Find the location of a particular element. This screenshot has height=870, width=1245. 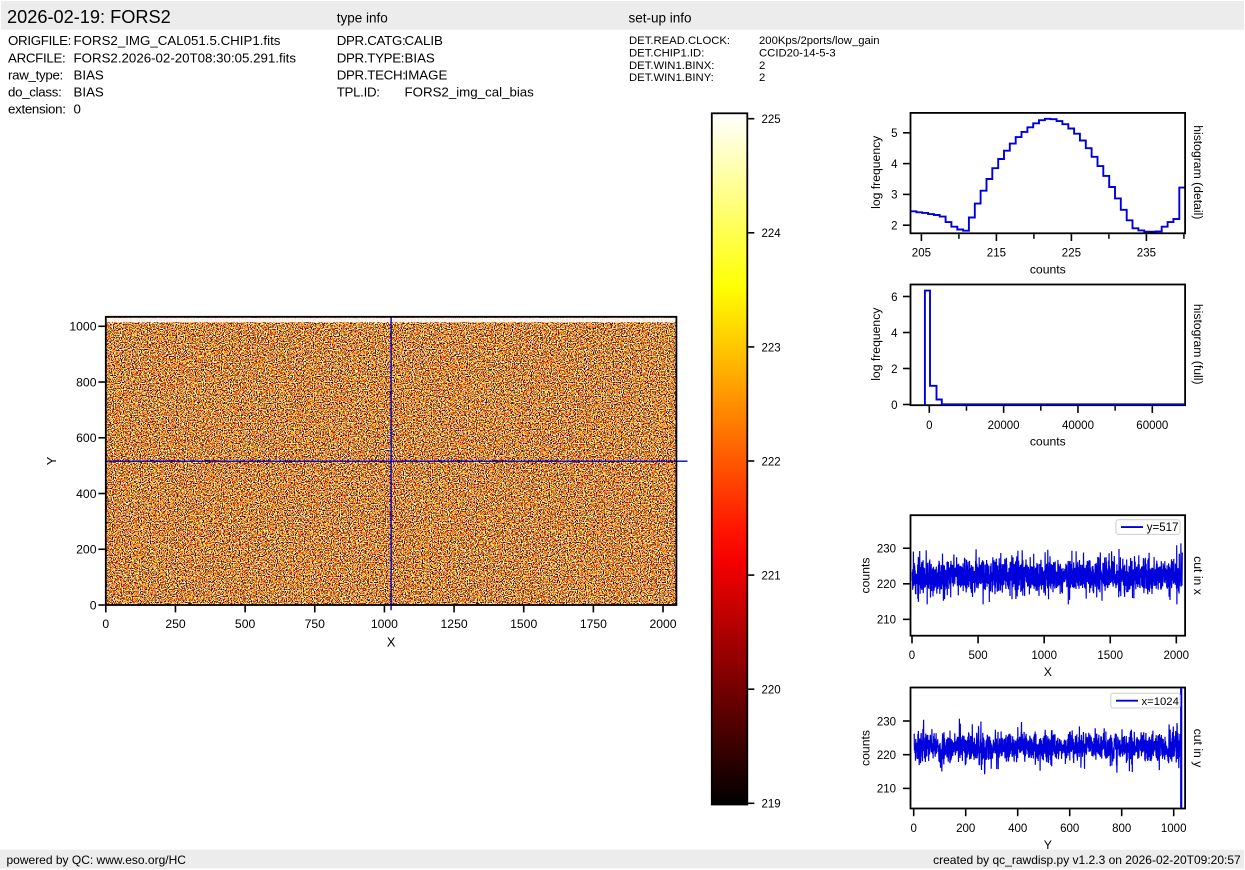

svg-text: FORS2_img_cal_bias is located at coordinates (470, 92).